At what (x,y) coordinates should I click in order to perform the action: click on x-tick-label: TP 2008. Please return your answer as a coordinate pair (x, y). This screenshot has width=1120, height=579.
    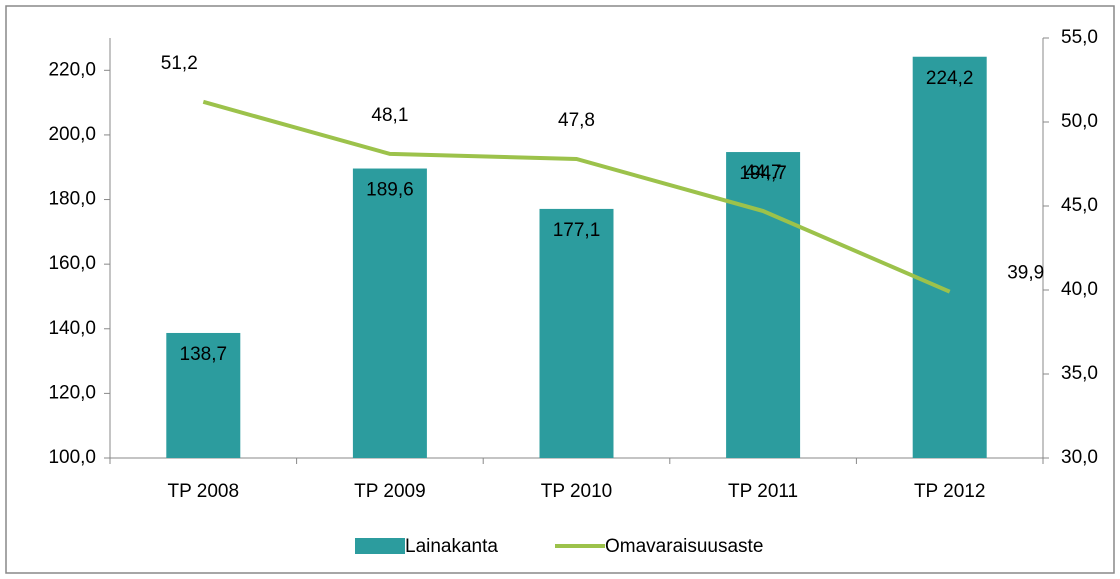
    Looking at the image, I should click on (203, 491).